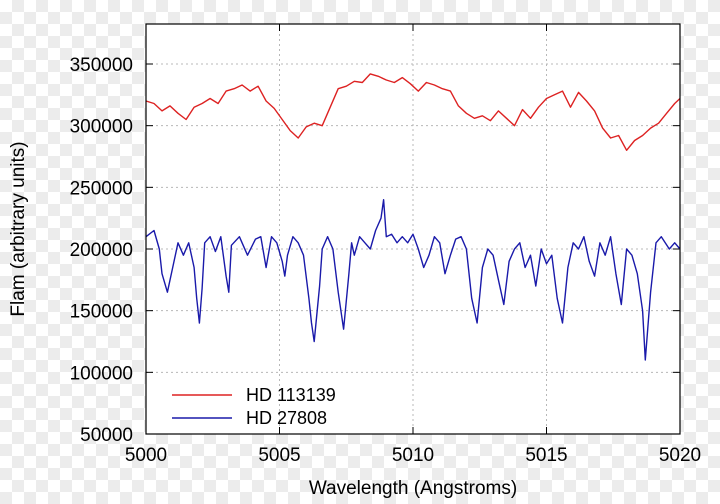  I want to click on y-tick-label: 50000, so click(106, 435).